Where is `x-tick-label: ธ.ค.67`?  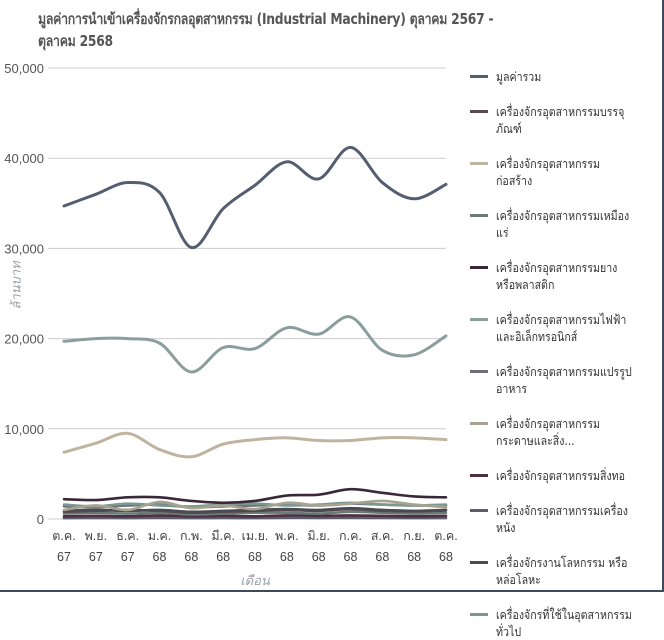
x-tick-label: ธ.ค.67 is located at coordinates (127, 546).